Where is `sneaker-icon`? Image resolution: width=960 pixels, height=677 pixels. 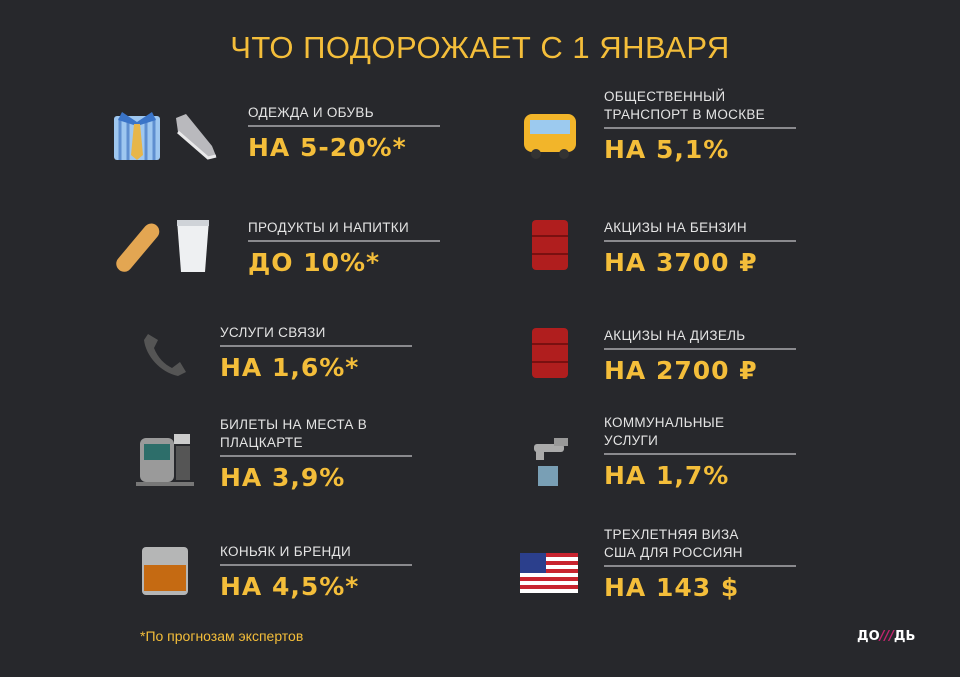 sneaker-icon is located at coordinates (196, 137).